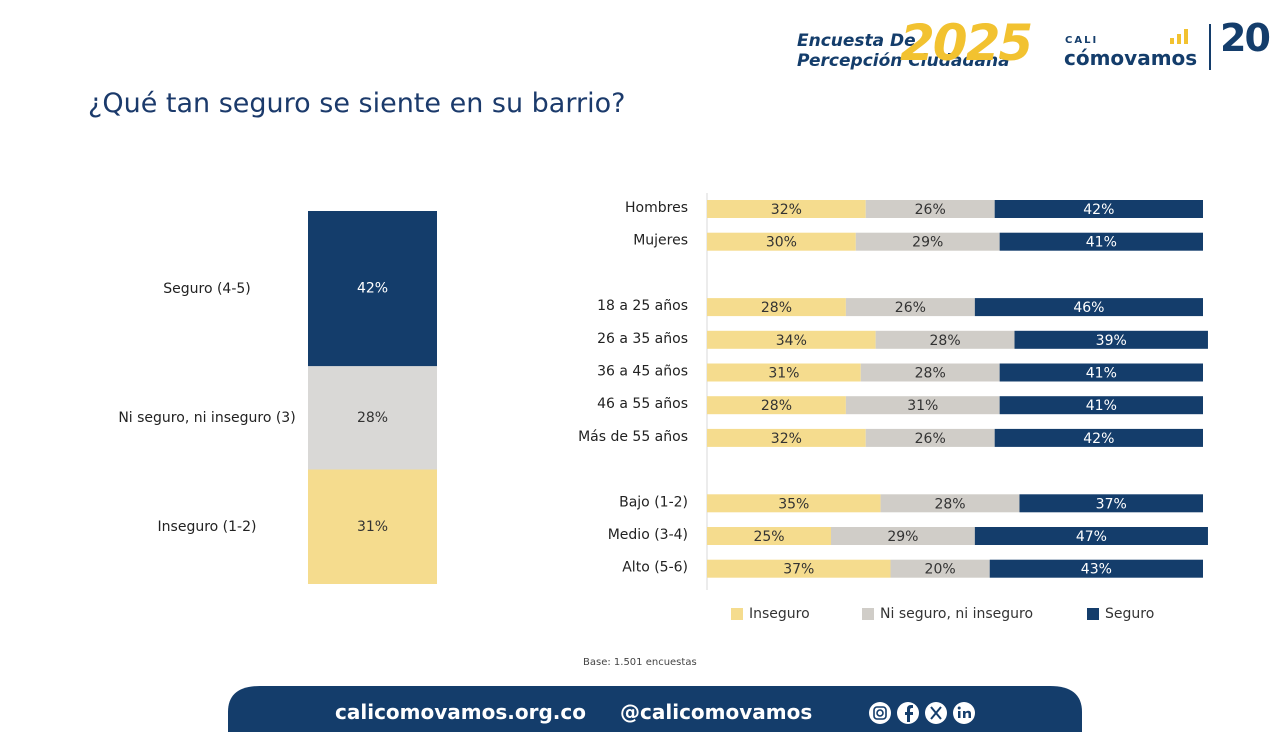 This screenshot has height=732, width=1280. What do you see at coordinates (956, 614) in the screenshot?
I see `legend-label: Ni seguro, ni inseguro` at bounding box center [956, 614].